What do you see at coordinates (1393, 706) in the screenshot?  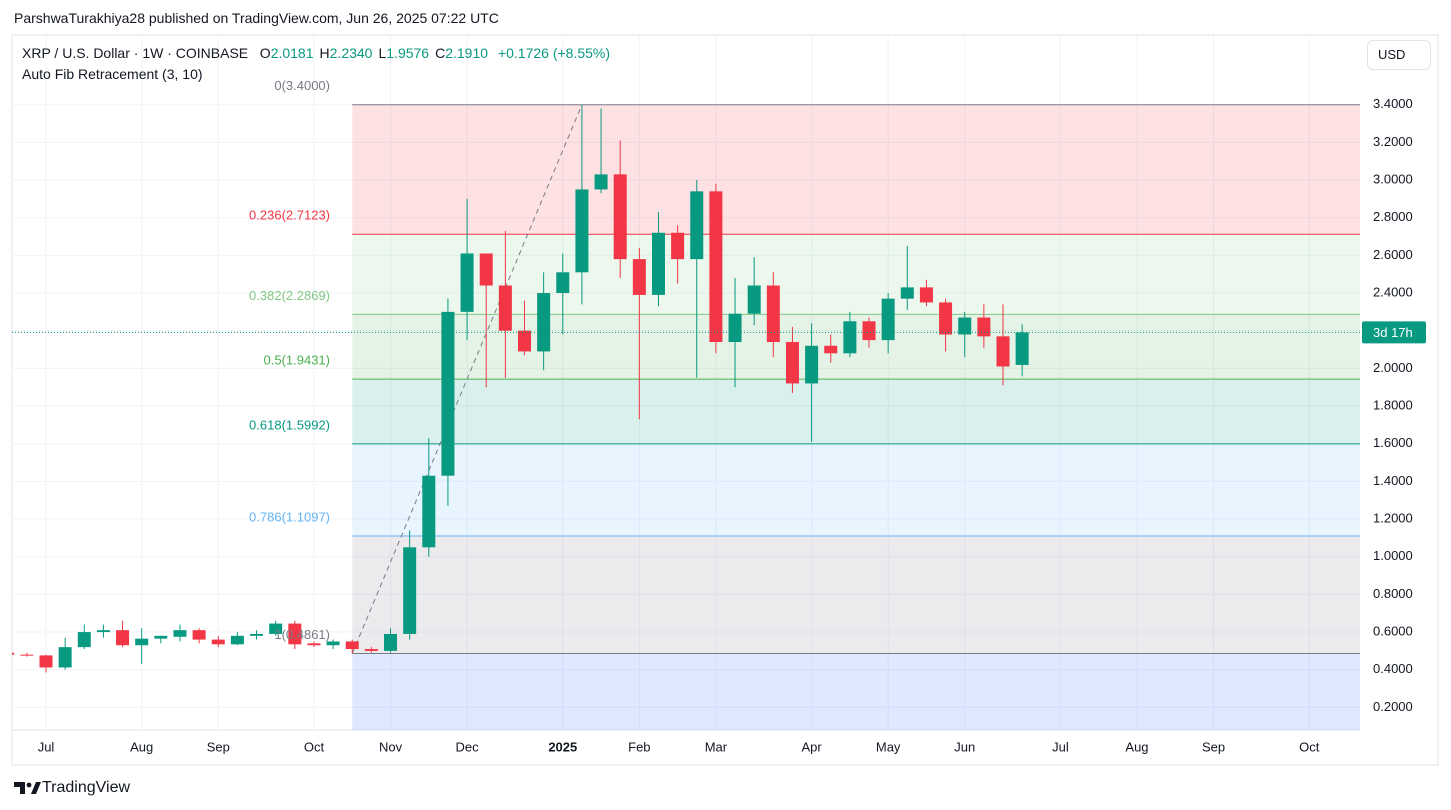 I see `y-tick-label: 0.2000` at bounding box center [1393, 706].